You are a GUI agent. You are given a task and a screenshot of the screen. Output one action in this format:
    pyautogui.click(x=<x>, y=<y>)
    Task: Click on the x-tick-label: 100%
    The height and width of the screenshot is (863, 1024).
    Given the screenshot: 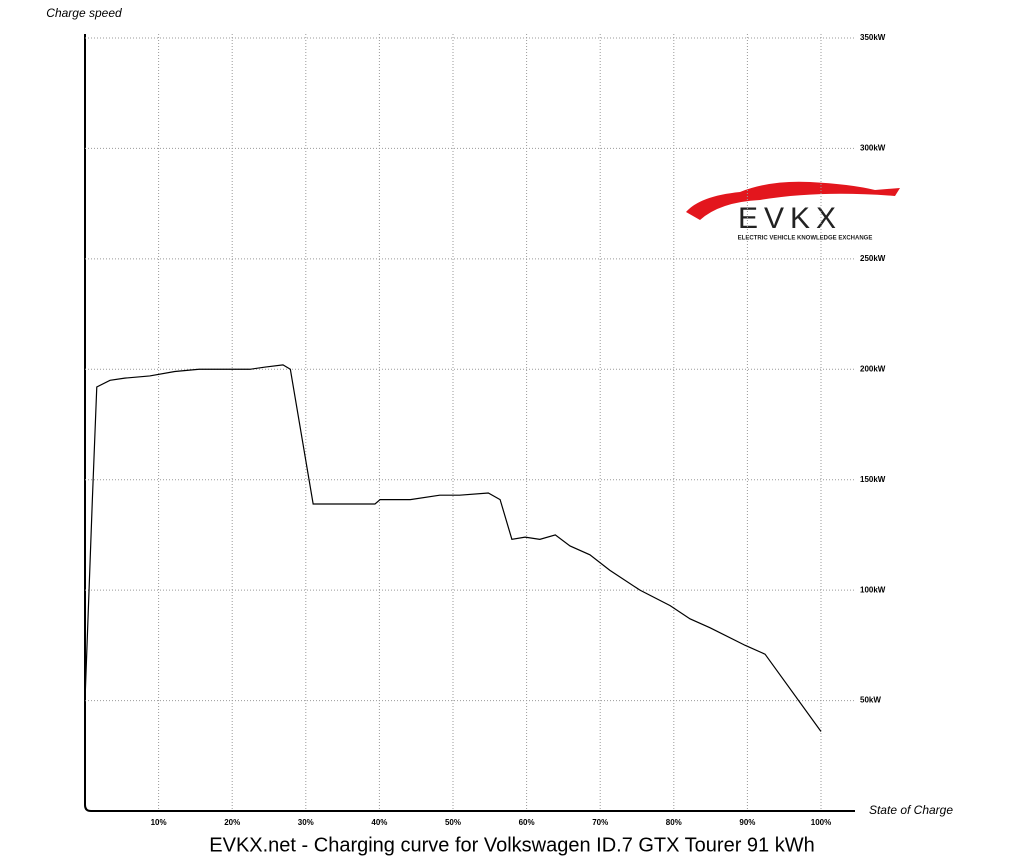 What is the action you would take?
    pyautogui.click(x=821, y=822)
    